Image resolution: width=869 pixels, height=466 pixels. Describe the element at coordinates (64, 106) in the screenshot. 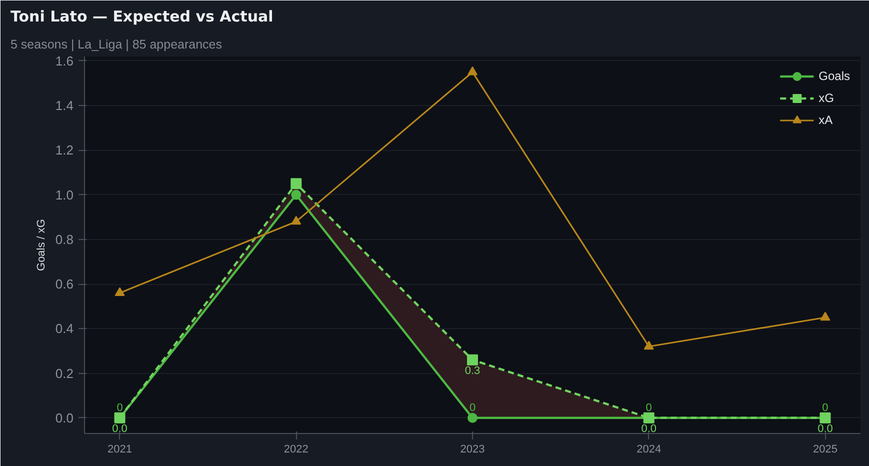

I see `y-tick-label: 1.4` at that location.